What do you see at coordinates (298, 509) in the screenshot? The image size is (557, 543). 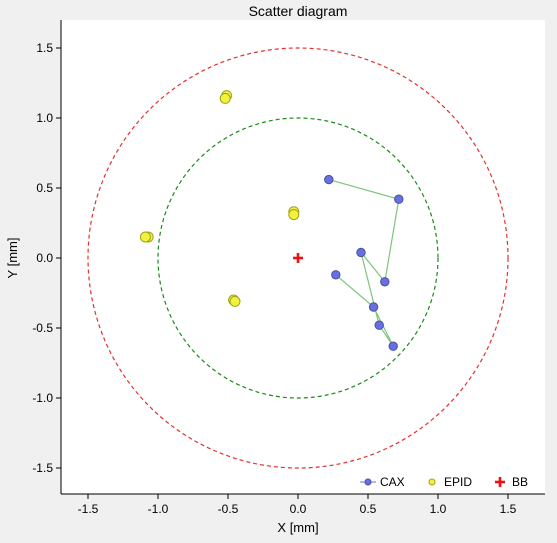 I see `x-tick-label: 0.0` at bounding box center [298, 509].